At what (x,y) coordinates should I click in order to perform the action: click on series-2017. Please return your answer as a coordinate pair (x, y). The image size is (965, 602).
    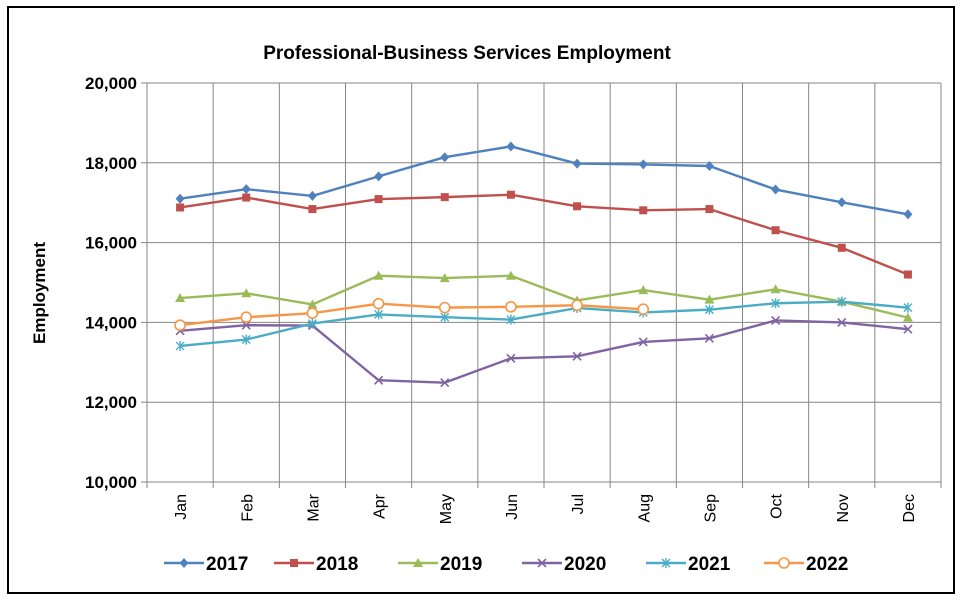
    Looking at the image, I should click on (544, 180).